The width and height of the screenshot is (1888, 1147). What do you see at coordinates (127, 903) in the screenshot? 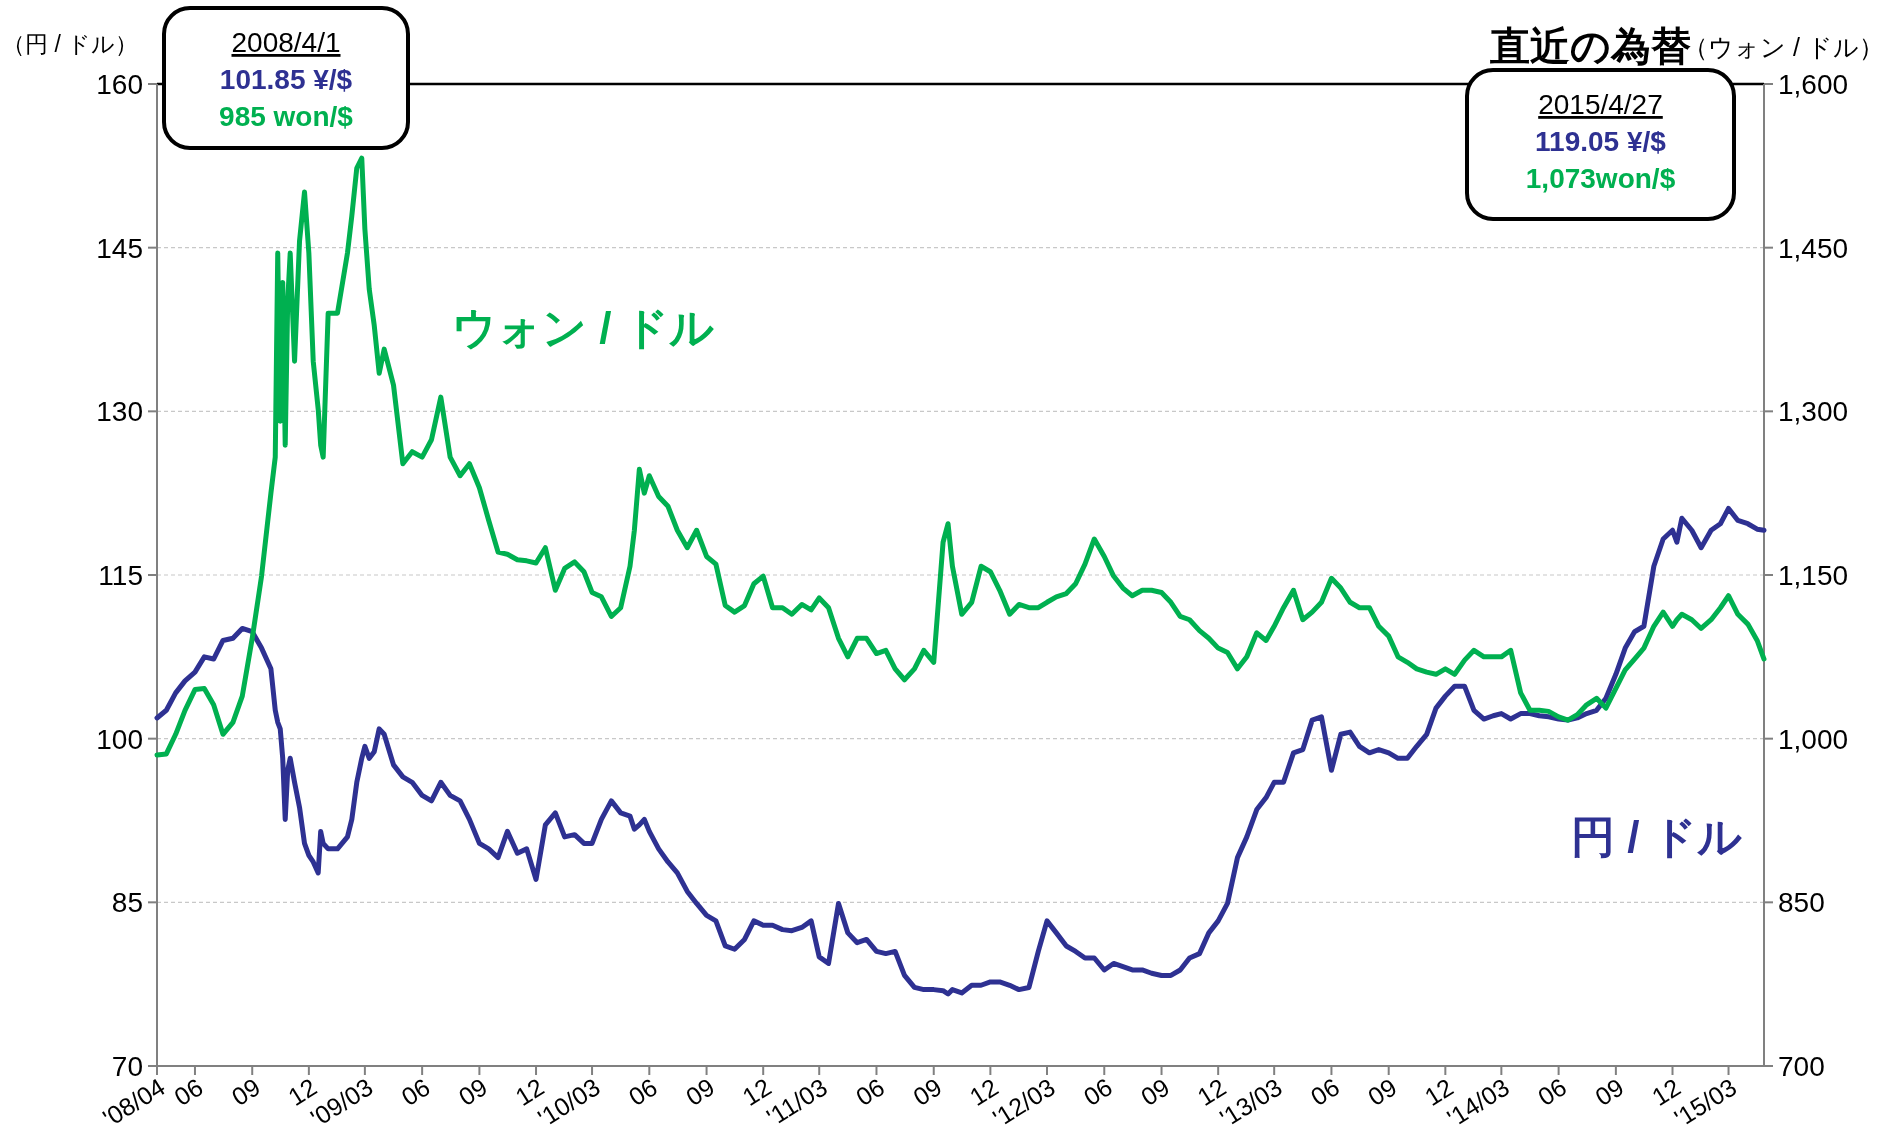
I see `y-tick-label: 85` at bounding box center [127, 903].